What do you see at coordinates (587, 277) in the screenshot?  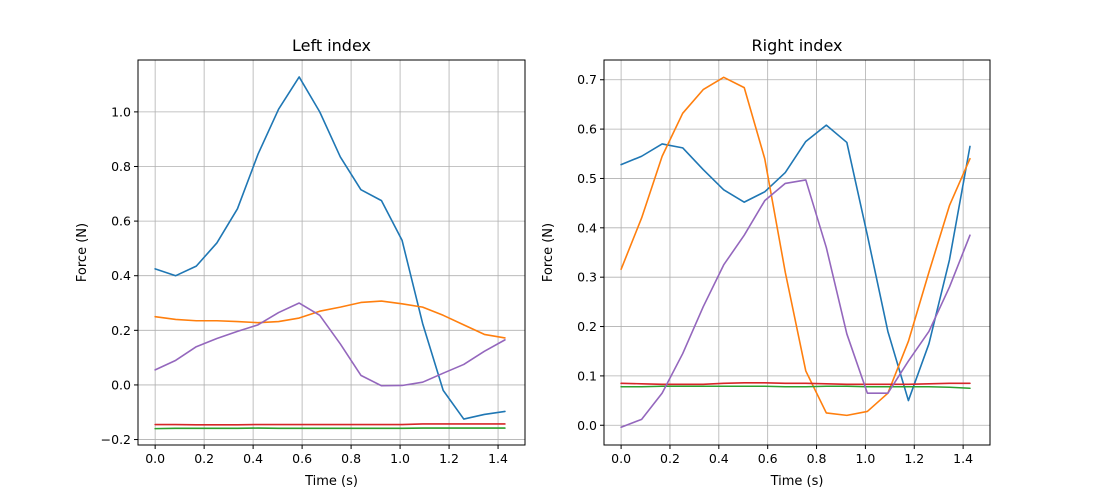 I see `y-tick-label: 0.3` at bounding box center [587, 277].